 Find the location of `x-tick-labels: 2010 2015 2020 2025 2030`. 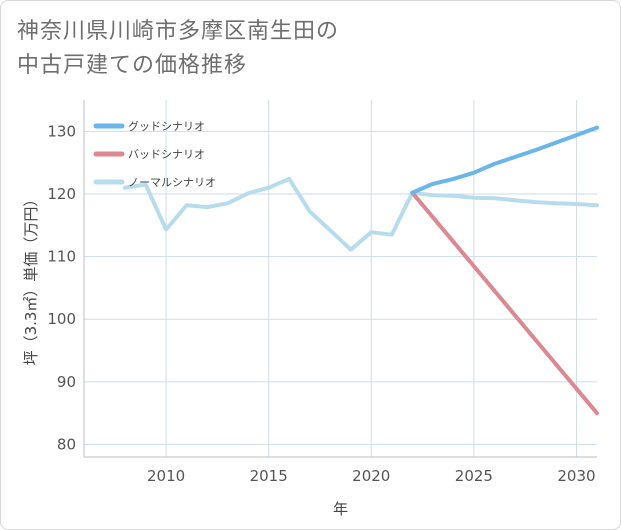

x-tick-labels: 2010 2015 2020 2025 2030 is located at coordinates (371, 476).